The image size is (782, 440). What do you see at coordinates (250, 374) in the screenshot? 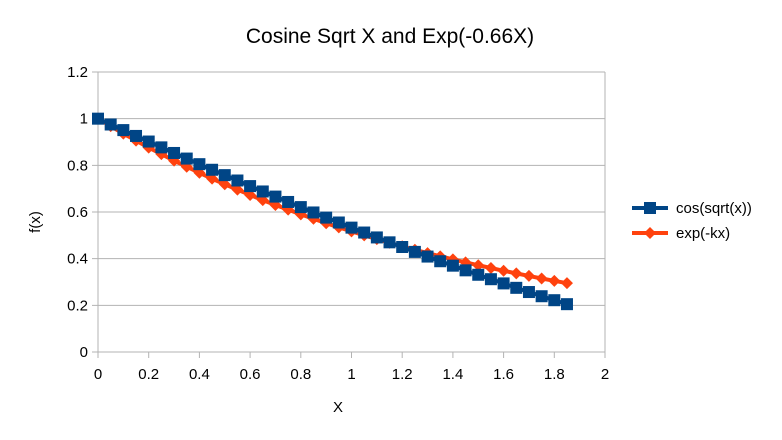
I see `x-tick-label: 0.6` at bounding box center [250, 374].